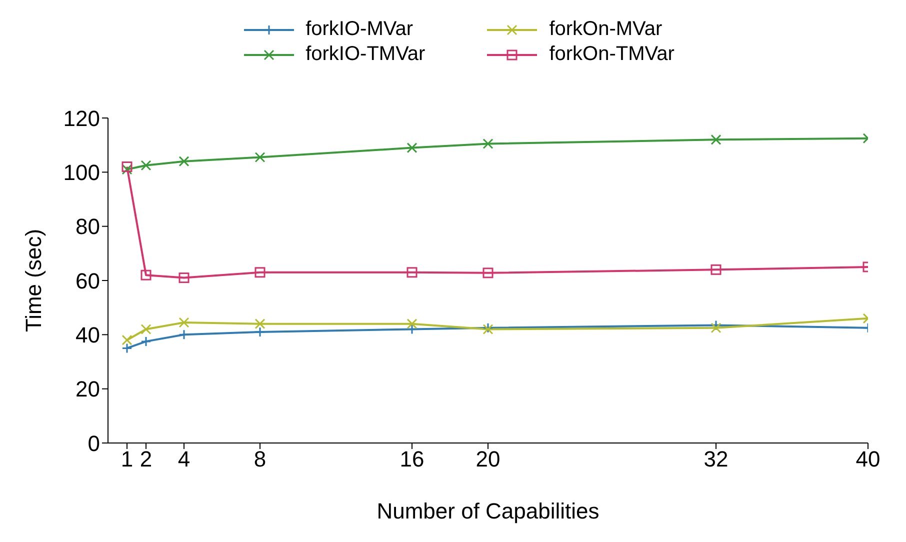 The image size is (906, 542). I want to click on y-tick-label: 100, so click(81, 172).